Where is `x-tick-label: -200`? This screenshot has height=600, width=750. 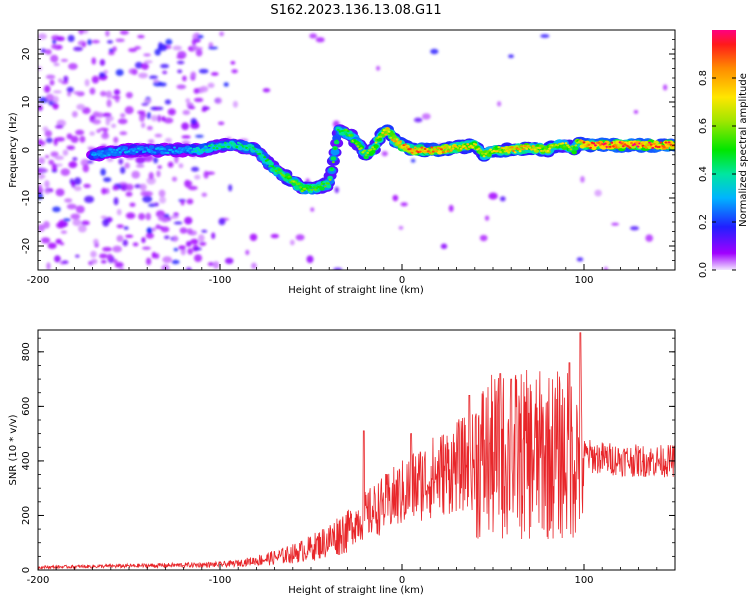
x-tick-label: -200 is located at coordinates (38, 580).